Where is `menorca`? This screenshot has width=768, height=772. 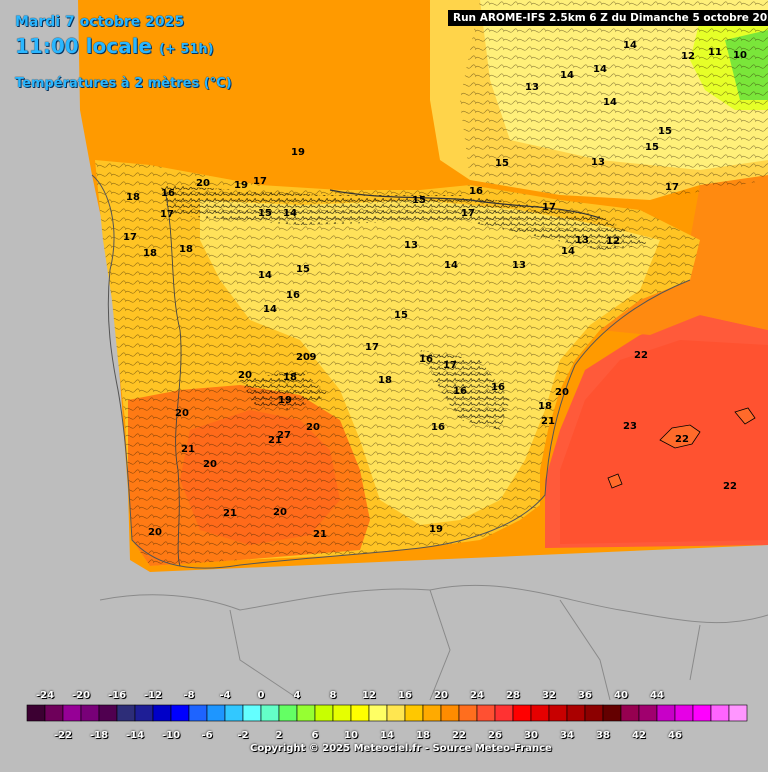
menorca is located at coordinates (745, 416).